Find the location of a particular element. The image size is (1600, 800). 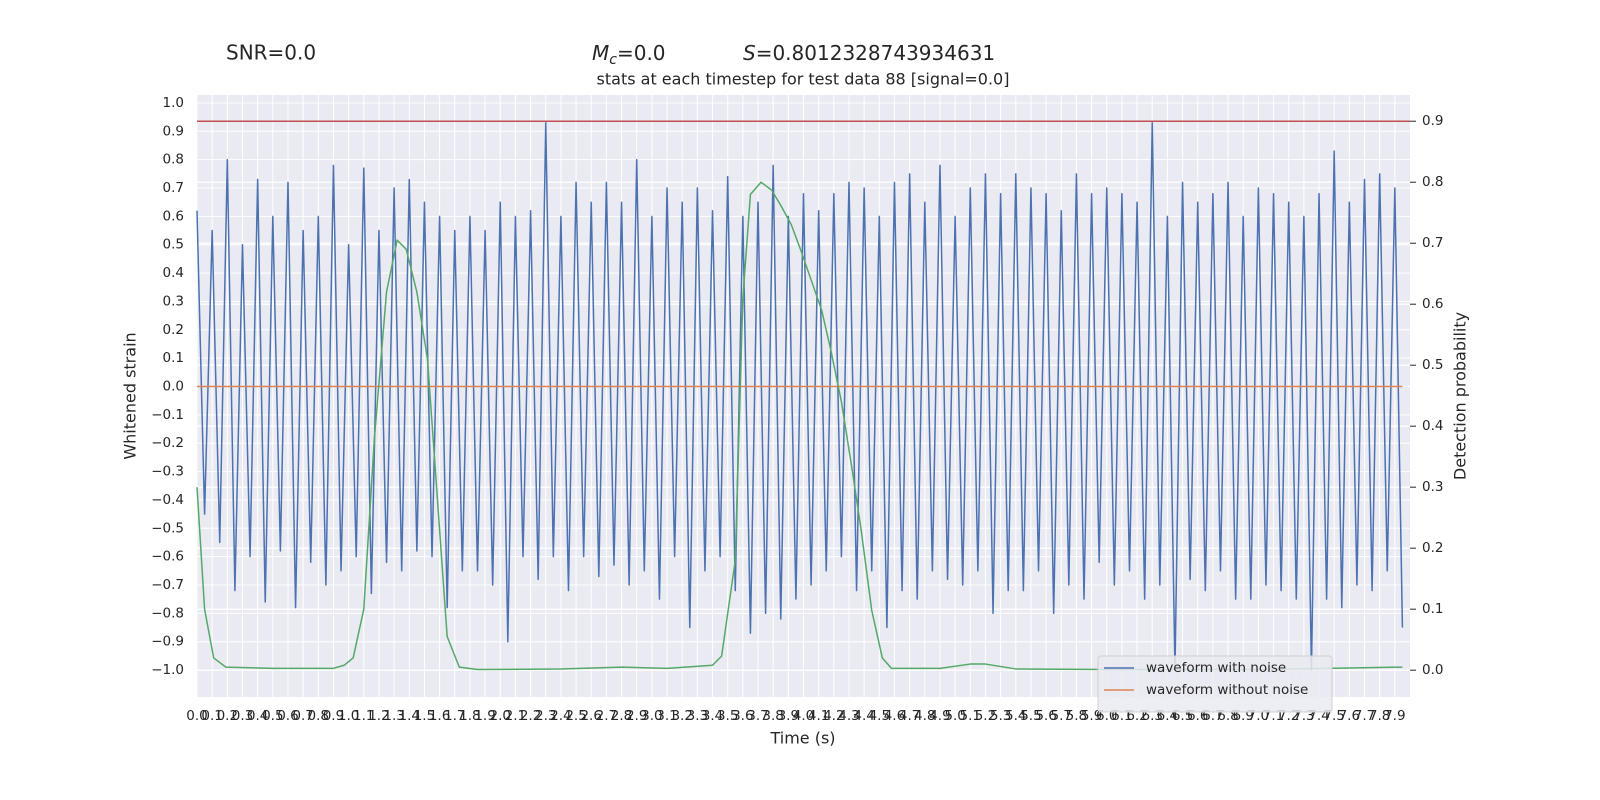

x-tick-label: 1.1 is located at coordinates (363, 716).